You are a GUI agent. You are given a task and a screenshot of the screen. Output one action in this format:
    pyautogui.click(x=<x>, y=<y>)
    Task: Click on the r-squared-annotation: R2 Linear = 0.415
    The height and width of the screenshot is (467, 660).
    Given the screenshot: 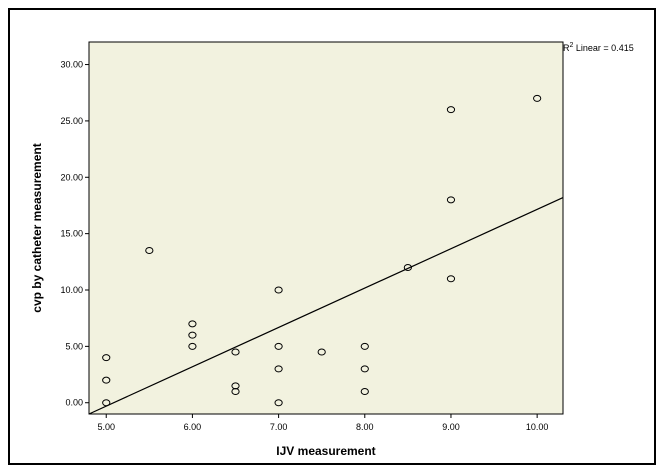 What is the action you would take?
    pyautogui.click(x=598, y=47)
    